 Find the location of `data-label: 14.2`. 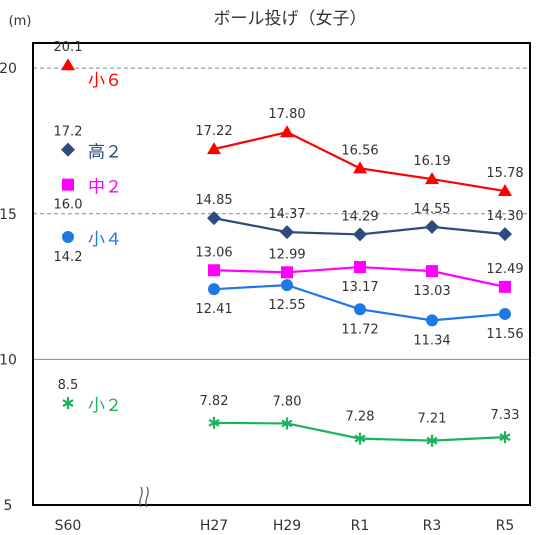

data-label: 14.2 is located at coordinates (68, 257).